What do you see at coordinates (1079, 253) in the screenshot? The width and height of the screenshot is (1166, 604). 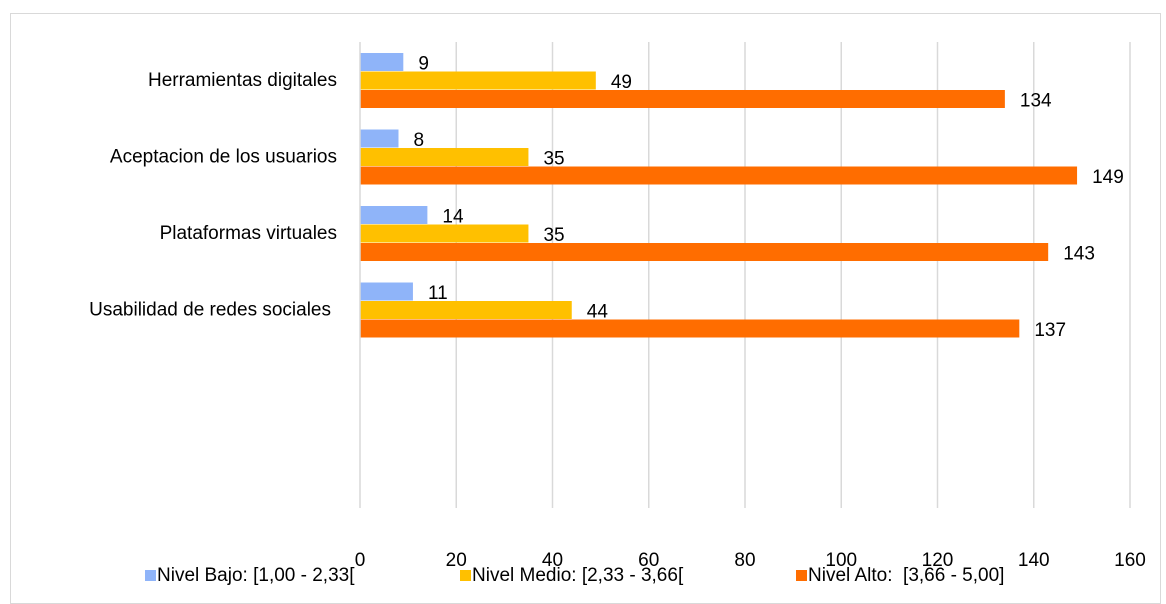 I see `data-label: 143` at bounding box center [1079, 253].